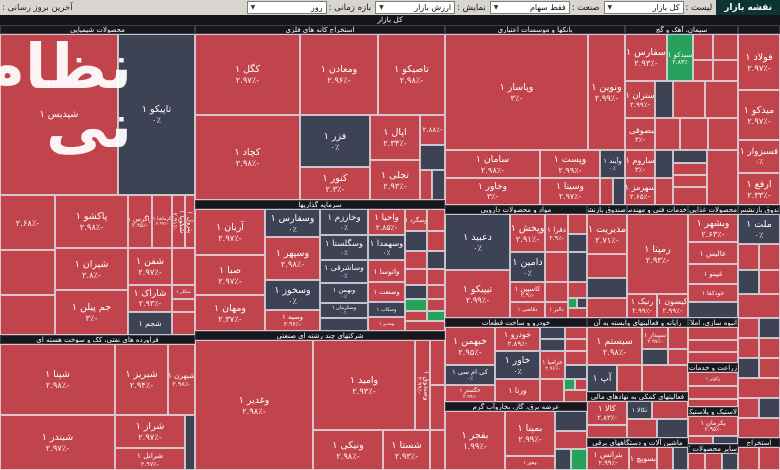 Image resolution: width=780 pixels, height=470 pixels. Describe the element at coordinates (292, 223) in the screenshot. I see `stock-tile: وسفارس ۱ ۰٪` at that location.